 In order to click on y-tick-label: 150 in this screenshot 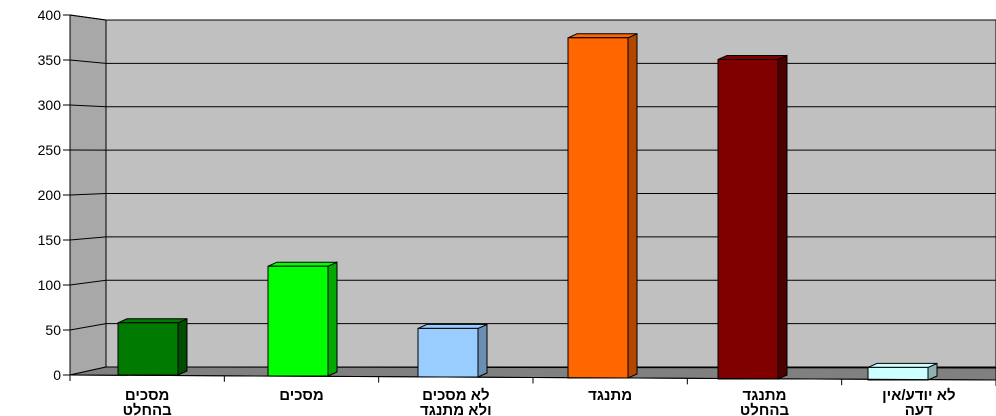, I will do `click(50, 240)`.